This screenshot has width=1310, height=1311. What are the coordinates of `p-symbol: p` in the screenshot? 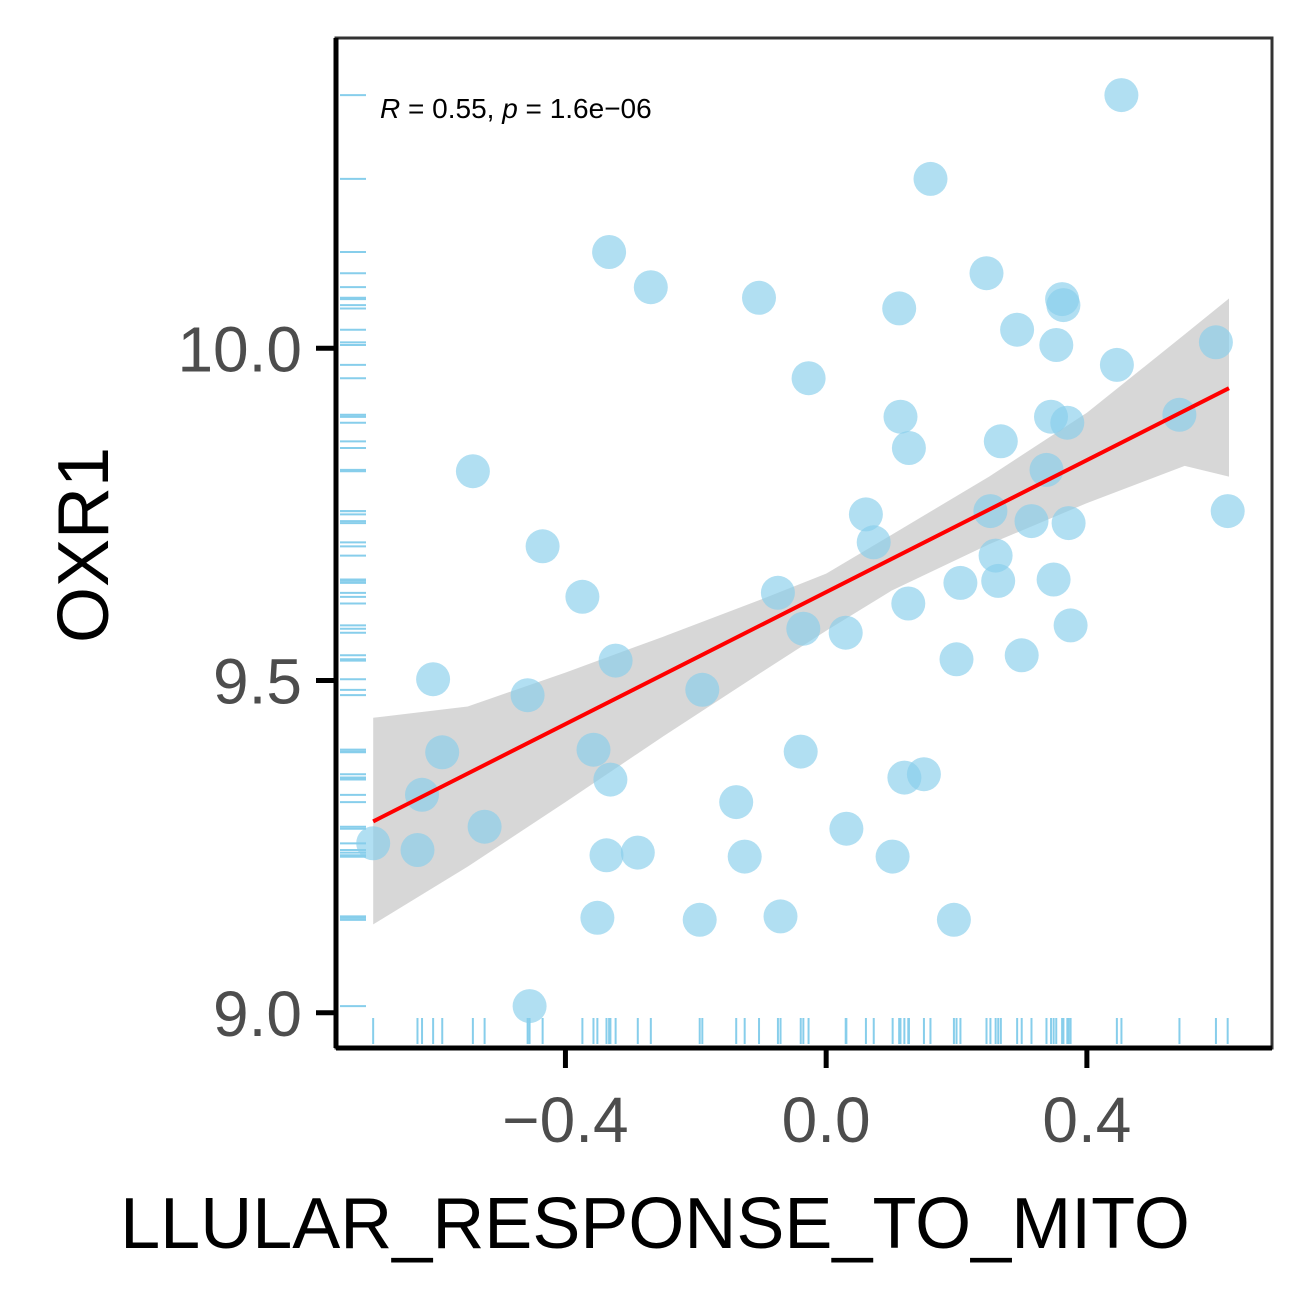 It's located at (509, 108).